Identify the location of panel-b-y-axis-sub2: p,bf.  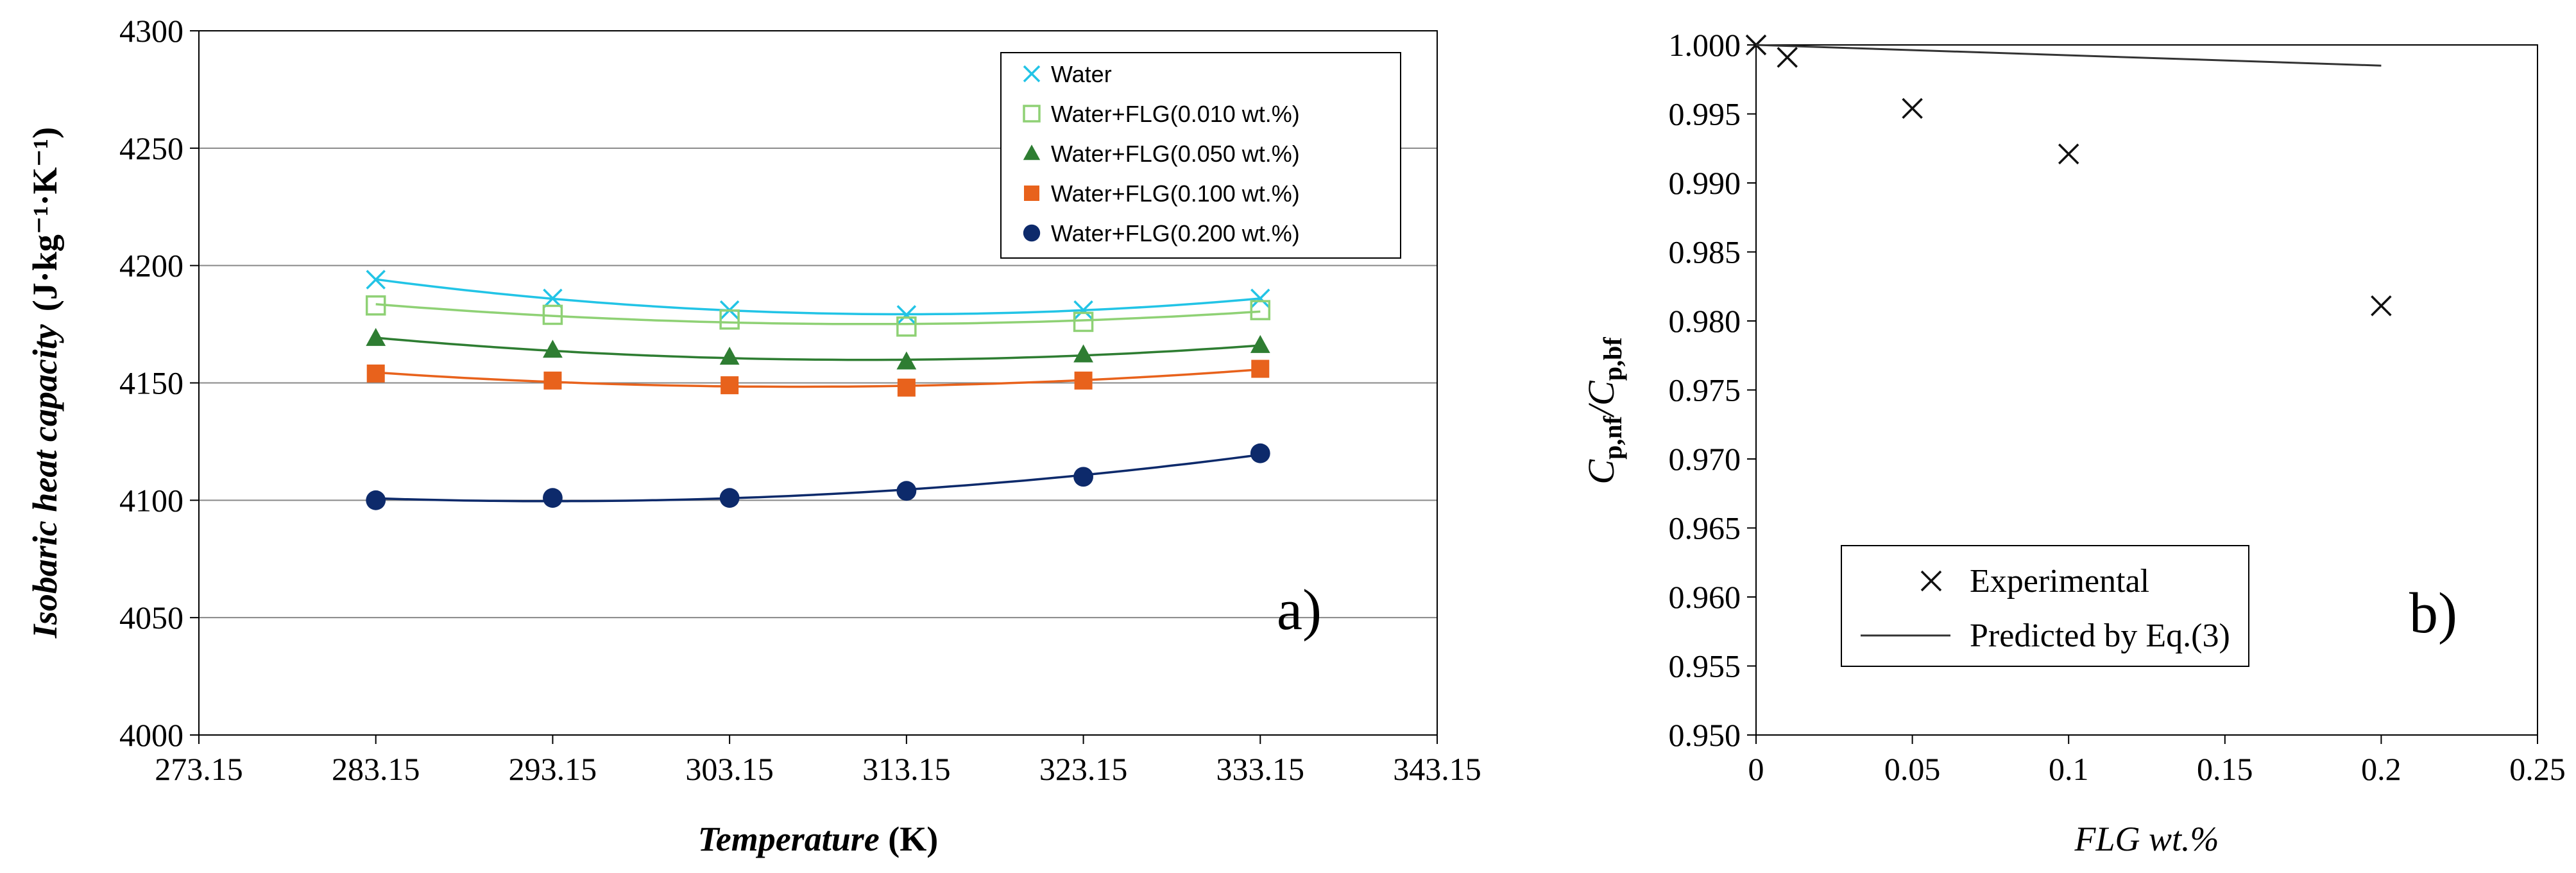
(1612, 359).